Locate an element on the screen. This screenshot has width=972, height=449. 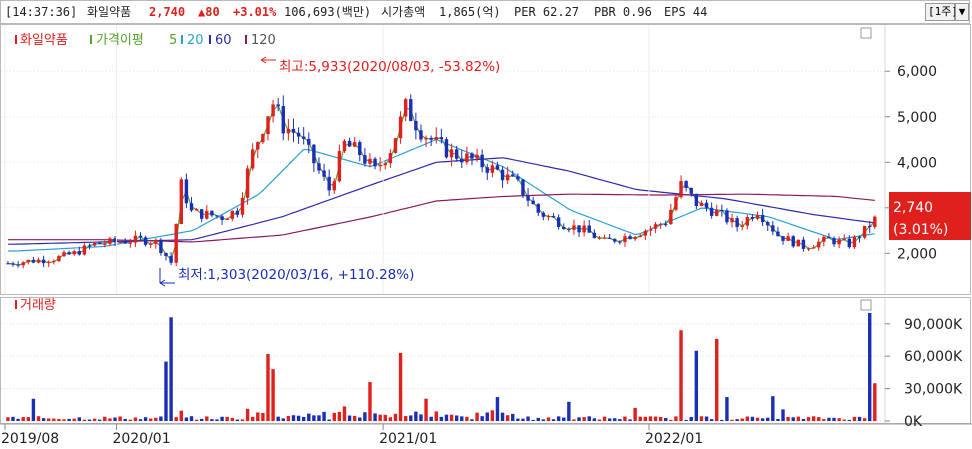
market-cap-value: 1,865(억) is located at coordinates (470, 12).